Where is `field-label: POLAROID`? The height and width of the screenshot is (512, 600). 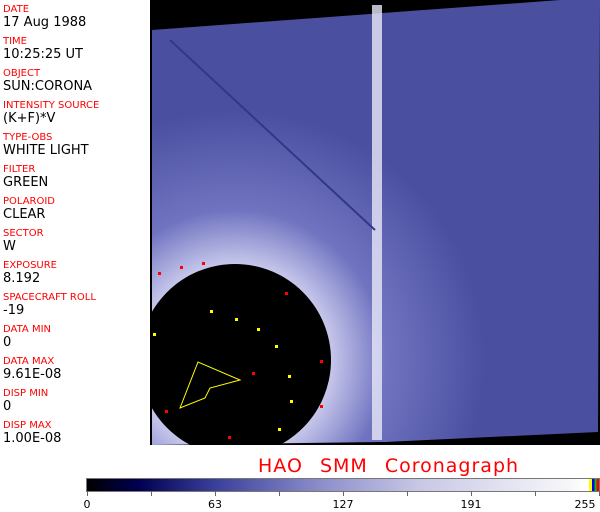
field-label: POLAROID is located at coordinates (29, 201).